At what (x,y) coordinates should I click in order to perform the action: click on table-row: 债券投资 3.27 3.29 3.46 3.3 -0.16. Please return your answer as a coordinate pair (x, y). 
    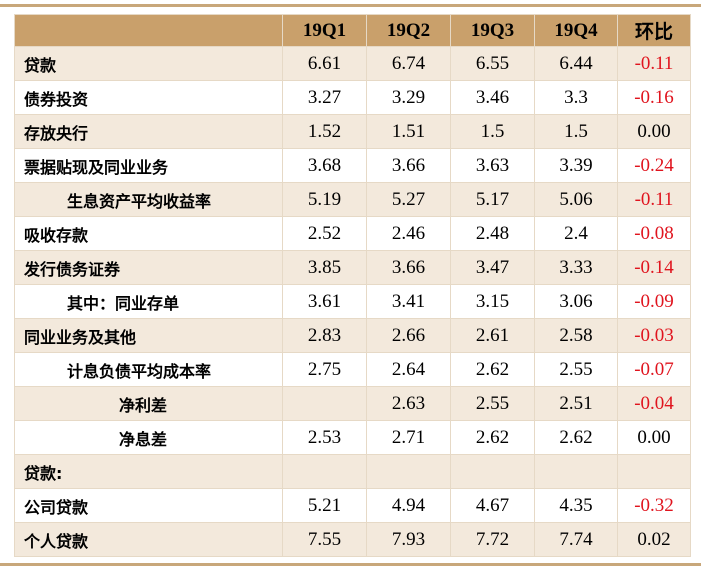
    Looking at the image, I should click on (352, 97).